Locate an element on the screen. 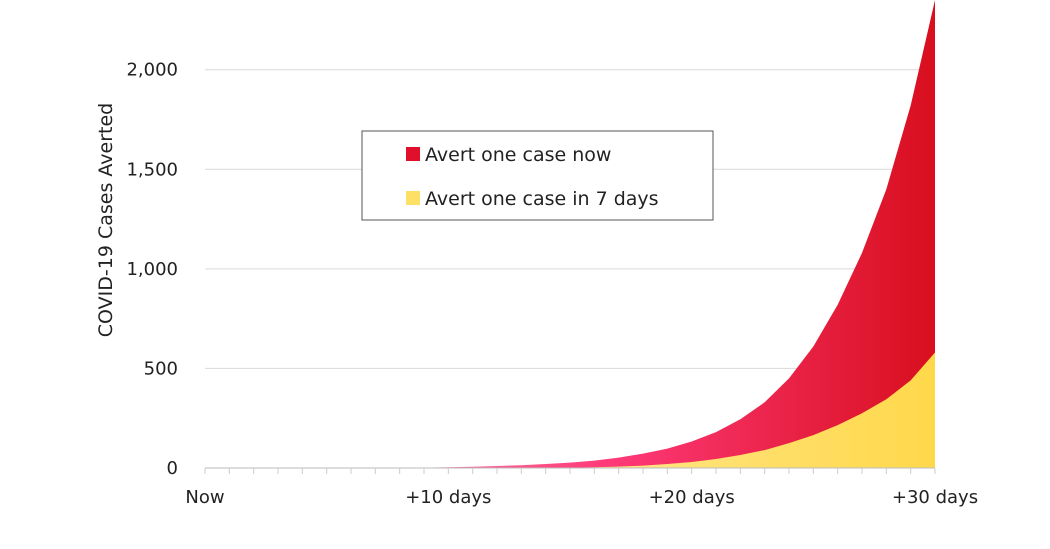 This screenshot has width=1050, height=549. y-axis-title: COVID-19 Cases Averted is located at coordinates (106, 220).